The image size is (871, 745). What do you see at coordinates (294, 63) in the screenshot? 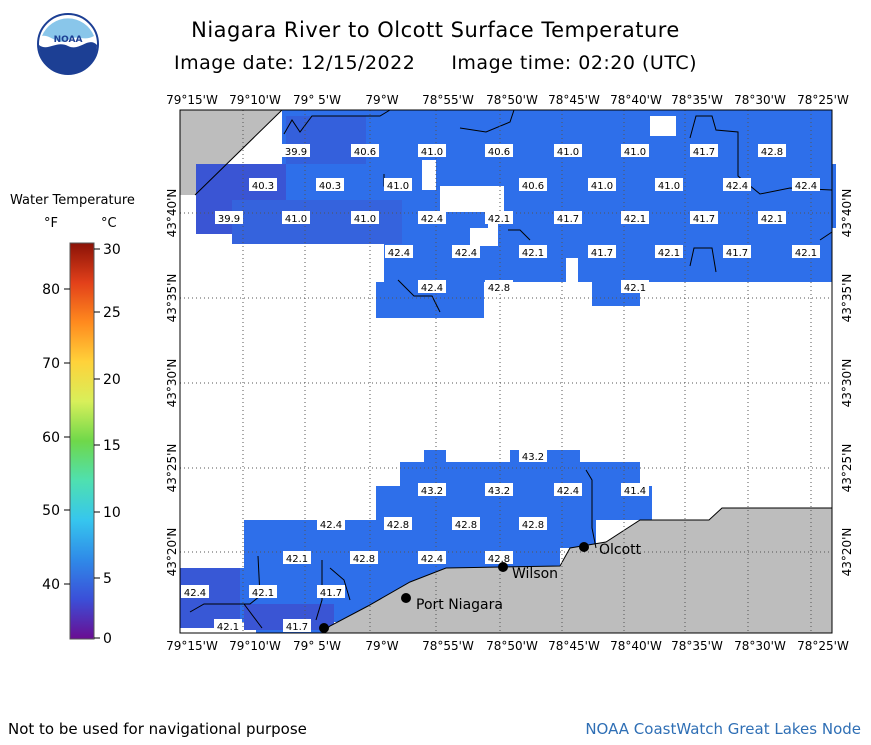
I see `image-date: Image date: 12/15/2022` at bounding box center [294, 63].